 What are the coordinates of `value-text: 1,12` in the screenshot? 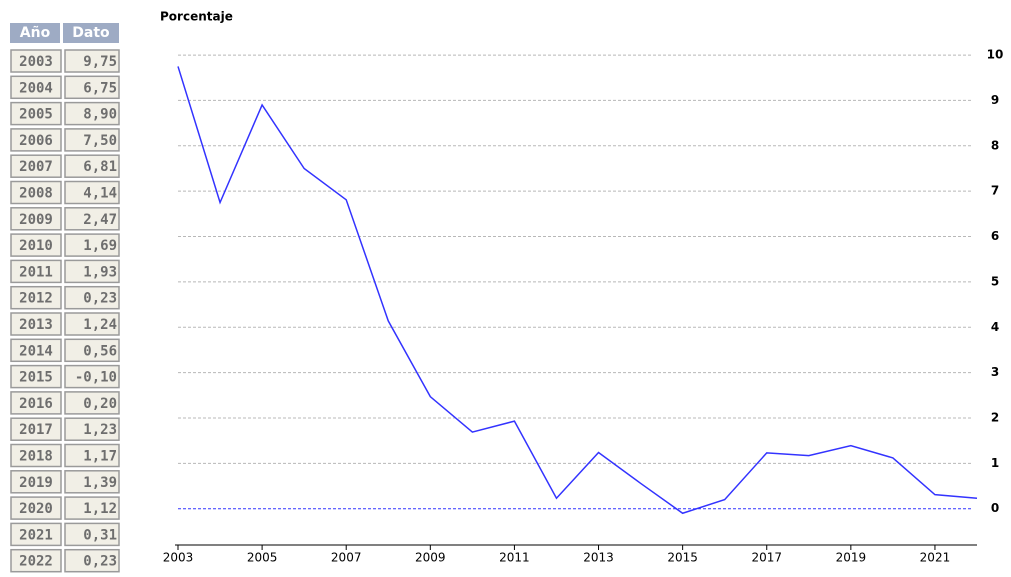 It's located at (100, 509).